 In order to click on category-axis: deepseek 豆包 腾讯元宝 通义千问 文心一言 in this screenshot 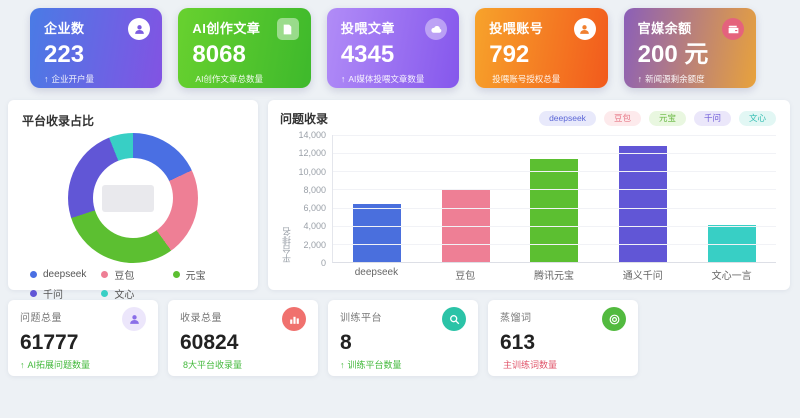, I will do `click(554, 274)`.